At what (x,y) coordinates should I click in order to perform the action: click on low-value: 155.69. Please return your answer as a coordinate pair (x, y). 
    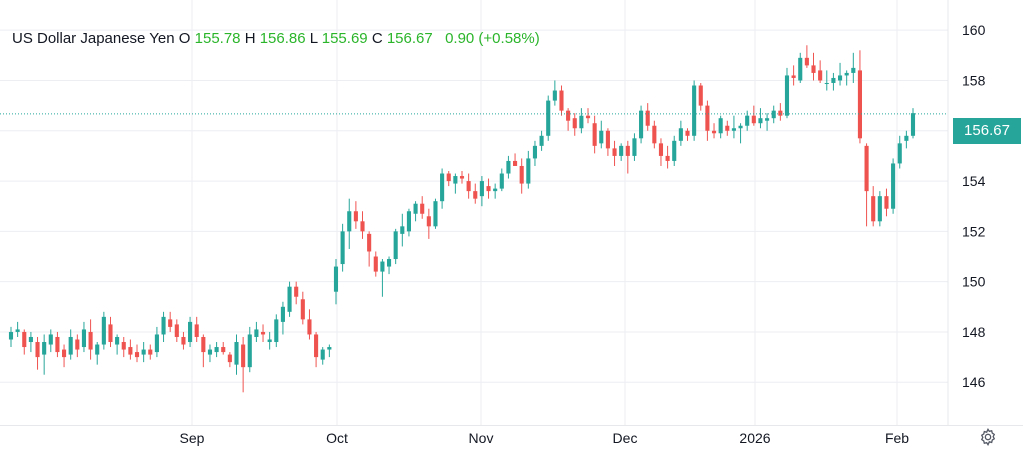
    Looking at the image, I should click on (344, 38).